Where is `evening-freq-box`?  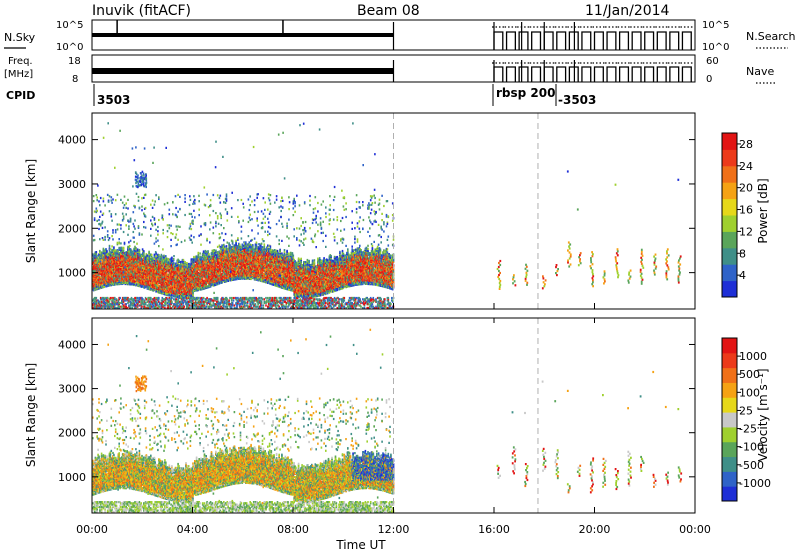 evening-freq-box is located at coordinates (561, 74).